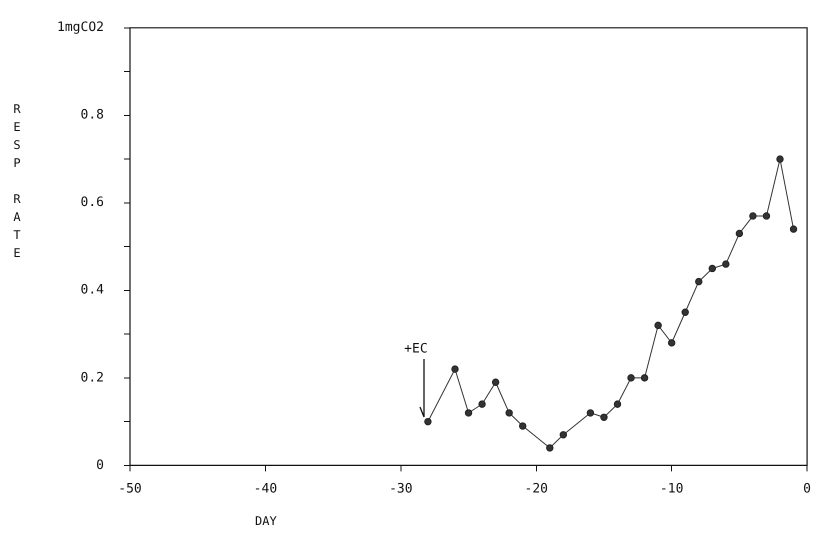  Describe the element at coordinates (100, 465) in the screenshot. I see `y-tick-label: 0` at that location.